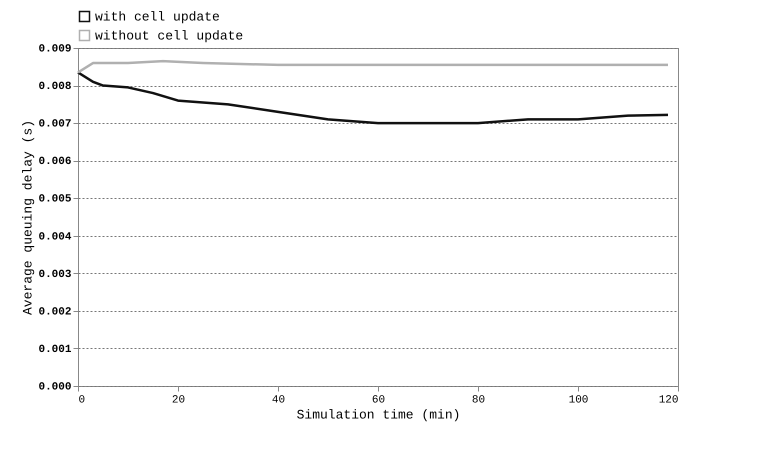 Image resolution: width=757 pixels, height=475 pixels. What do you see at coordinates (55, 124) in the screenshot?
I see `y-tick-label: 0.007` at bounding box center [55, 124].